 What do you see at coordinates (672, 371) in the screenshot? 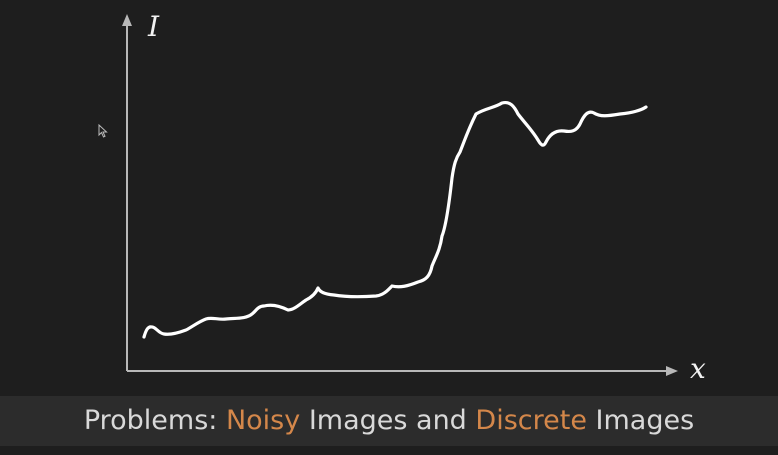
I see `x-axis-arrowhead` at bounding box center [672, 371].